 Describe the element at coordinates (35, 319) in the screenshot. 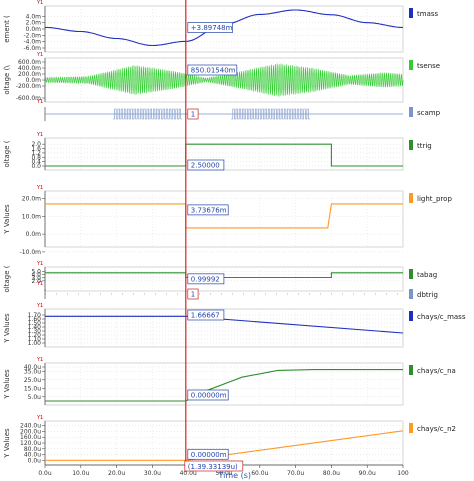

I see `y-tick-label: 1.60` at that location.